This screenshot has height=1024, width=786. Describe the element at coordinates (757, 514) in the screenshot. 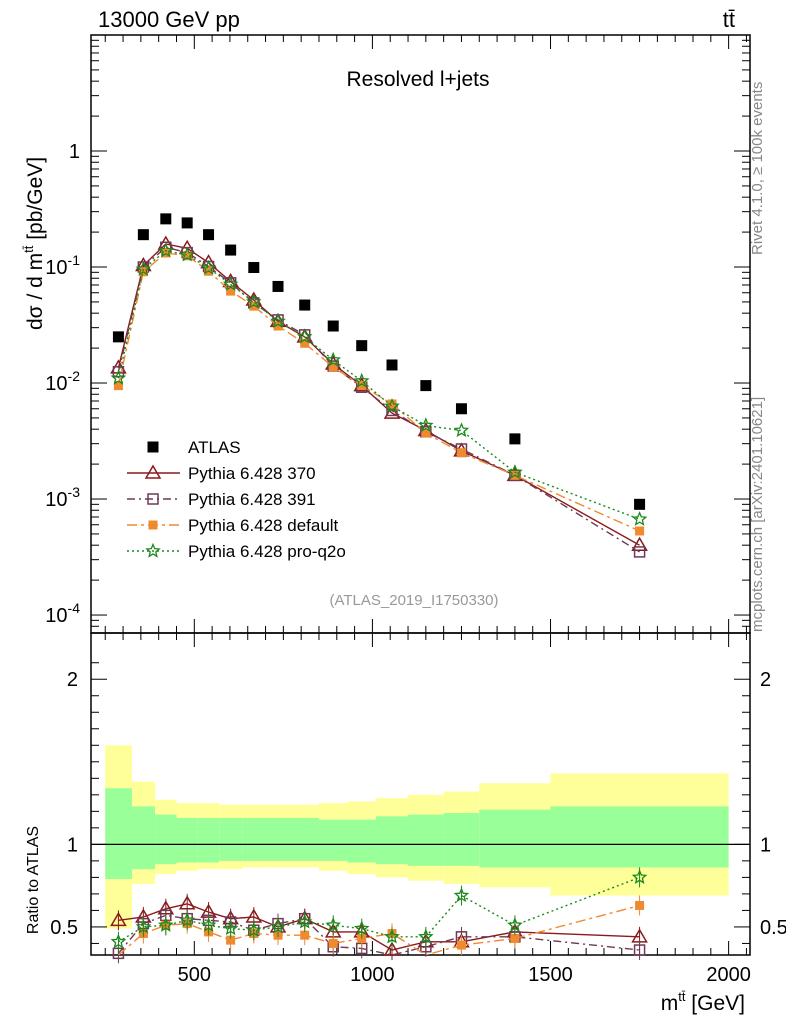

I see `mcplots-label: mcplots.cern.ch [arXiv:2401.10621]` at that location.